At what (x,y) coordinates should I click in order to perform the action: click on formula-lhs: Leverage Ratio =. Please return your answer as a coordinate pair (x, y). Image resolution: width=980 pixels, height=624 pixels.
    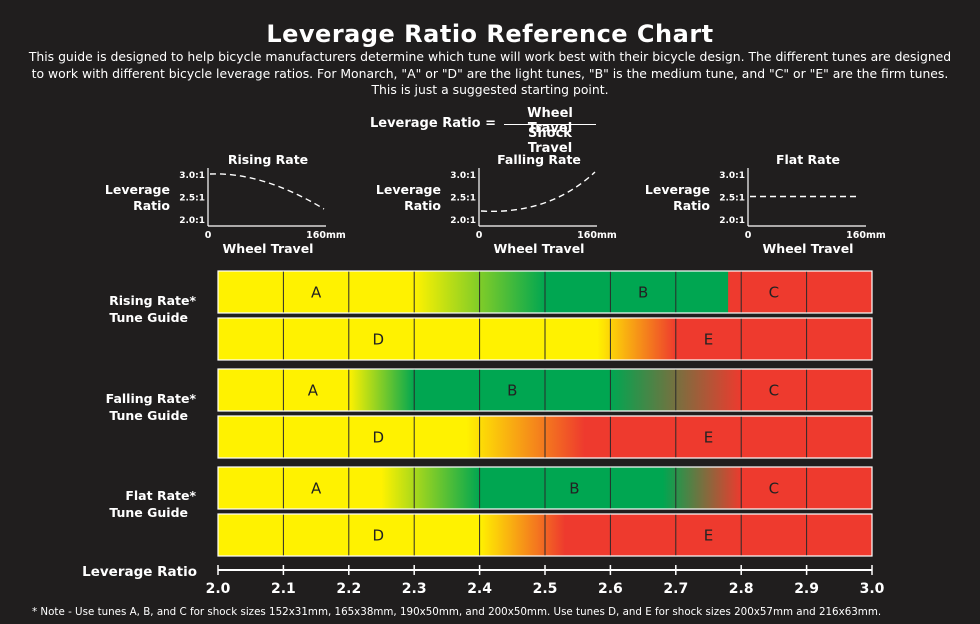
    Looking at the image, I should click on (432, 123).